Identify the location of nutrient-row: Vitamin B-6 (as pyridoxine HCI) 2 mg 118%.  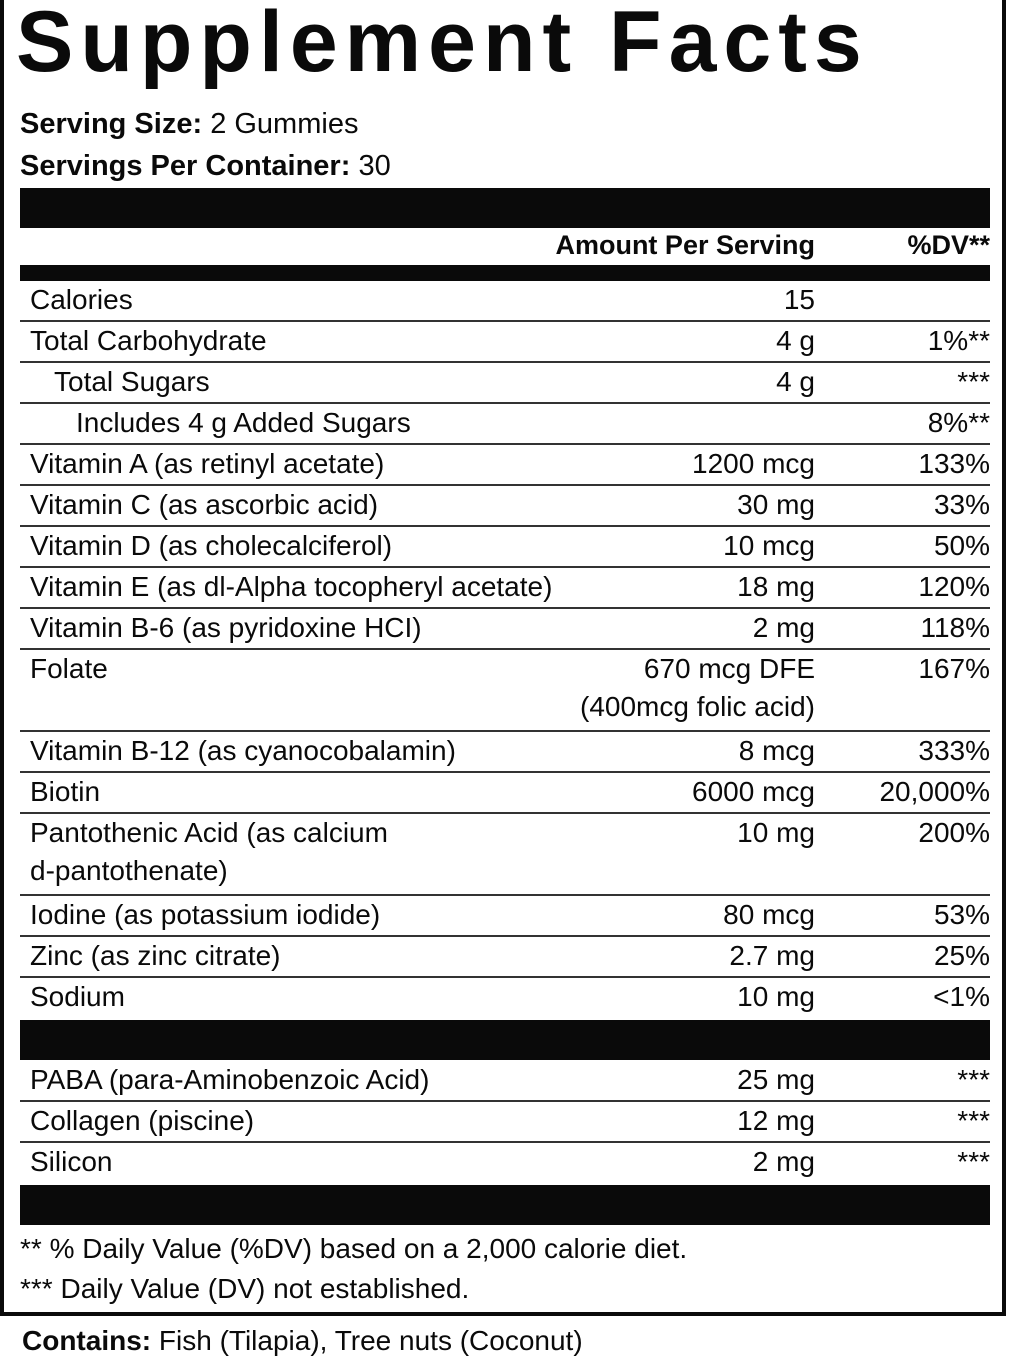
(505, 629).